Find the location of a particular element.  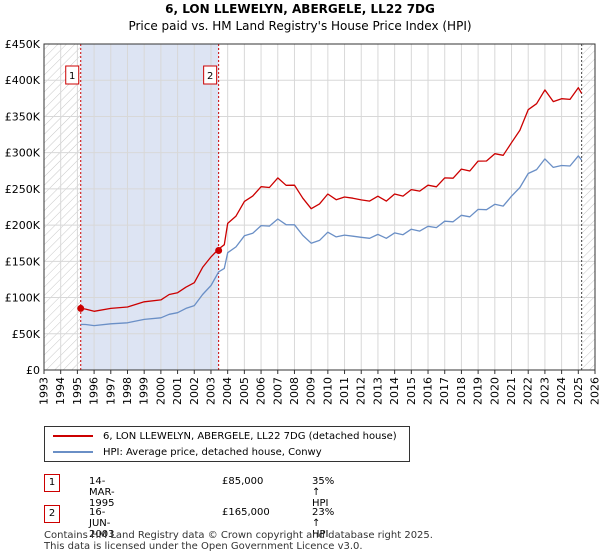

x-tick-label: 1998 is located at coordinates (127, 391).